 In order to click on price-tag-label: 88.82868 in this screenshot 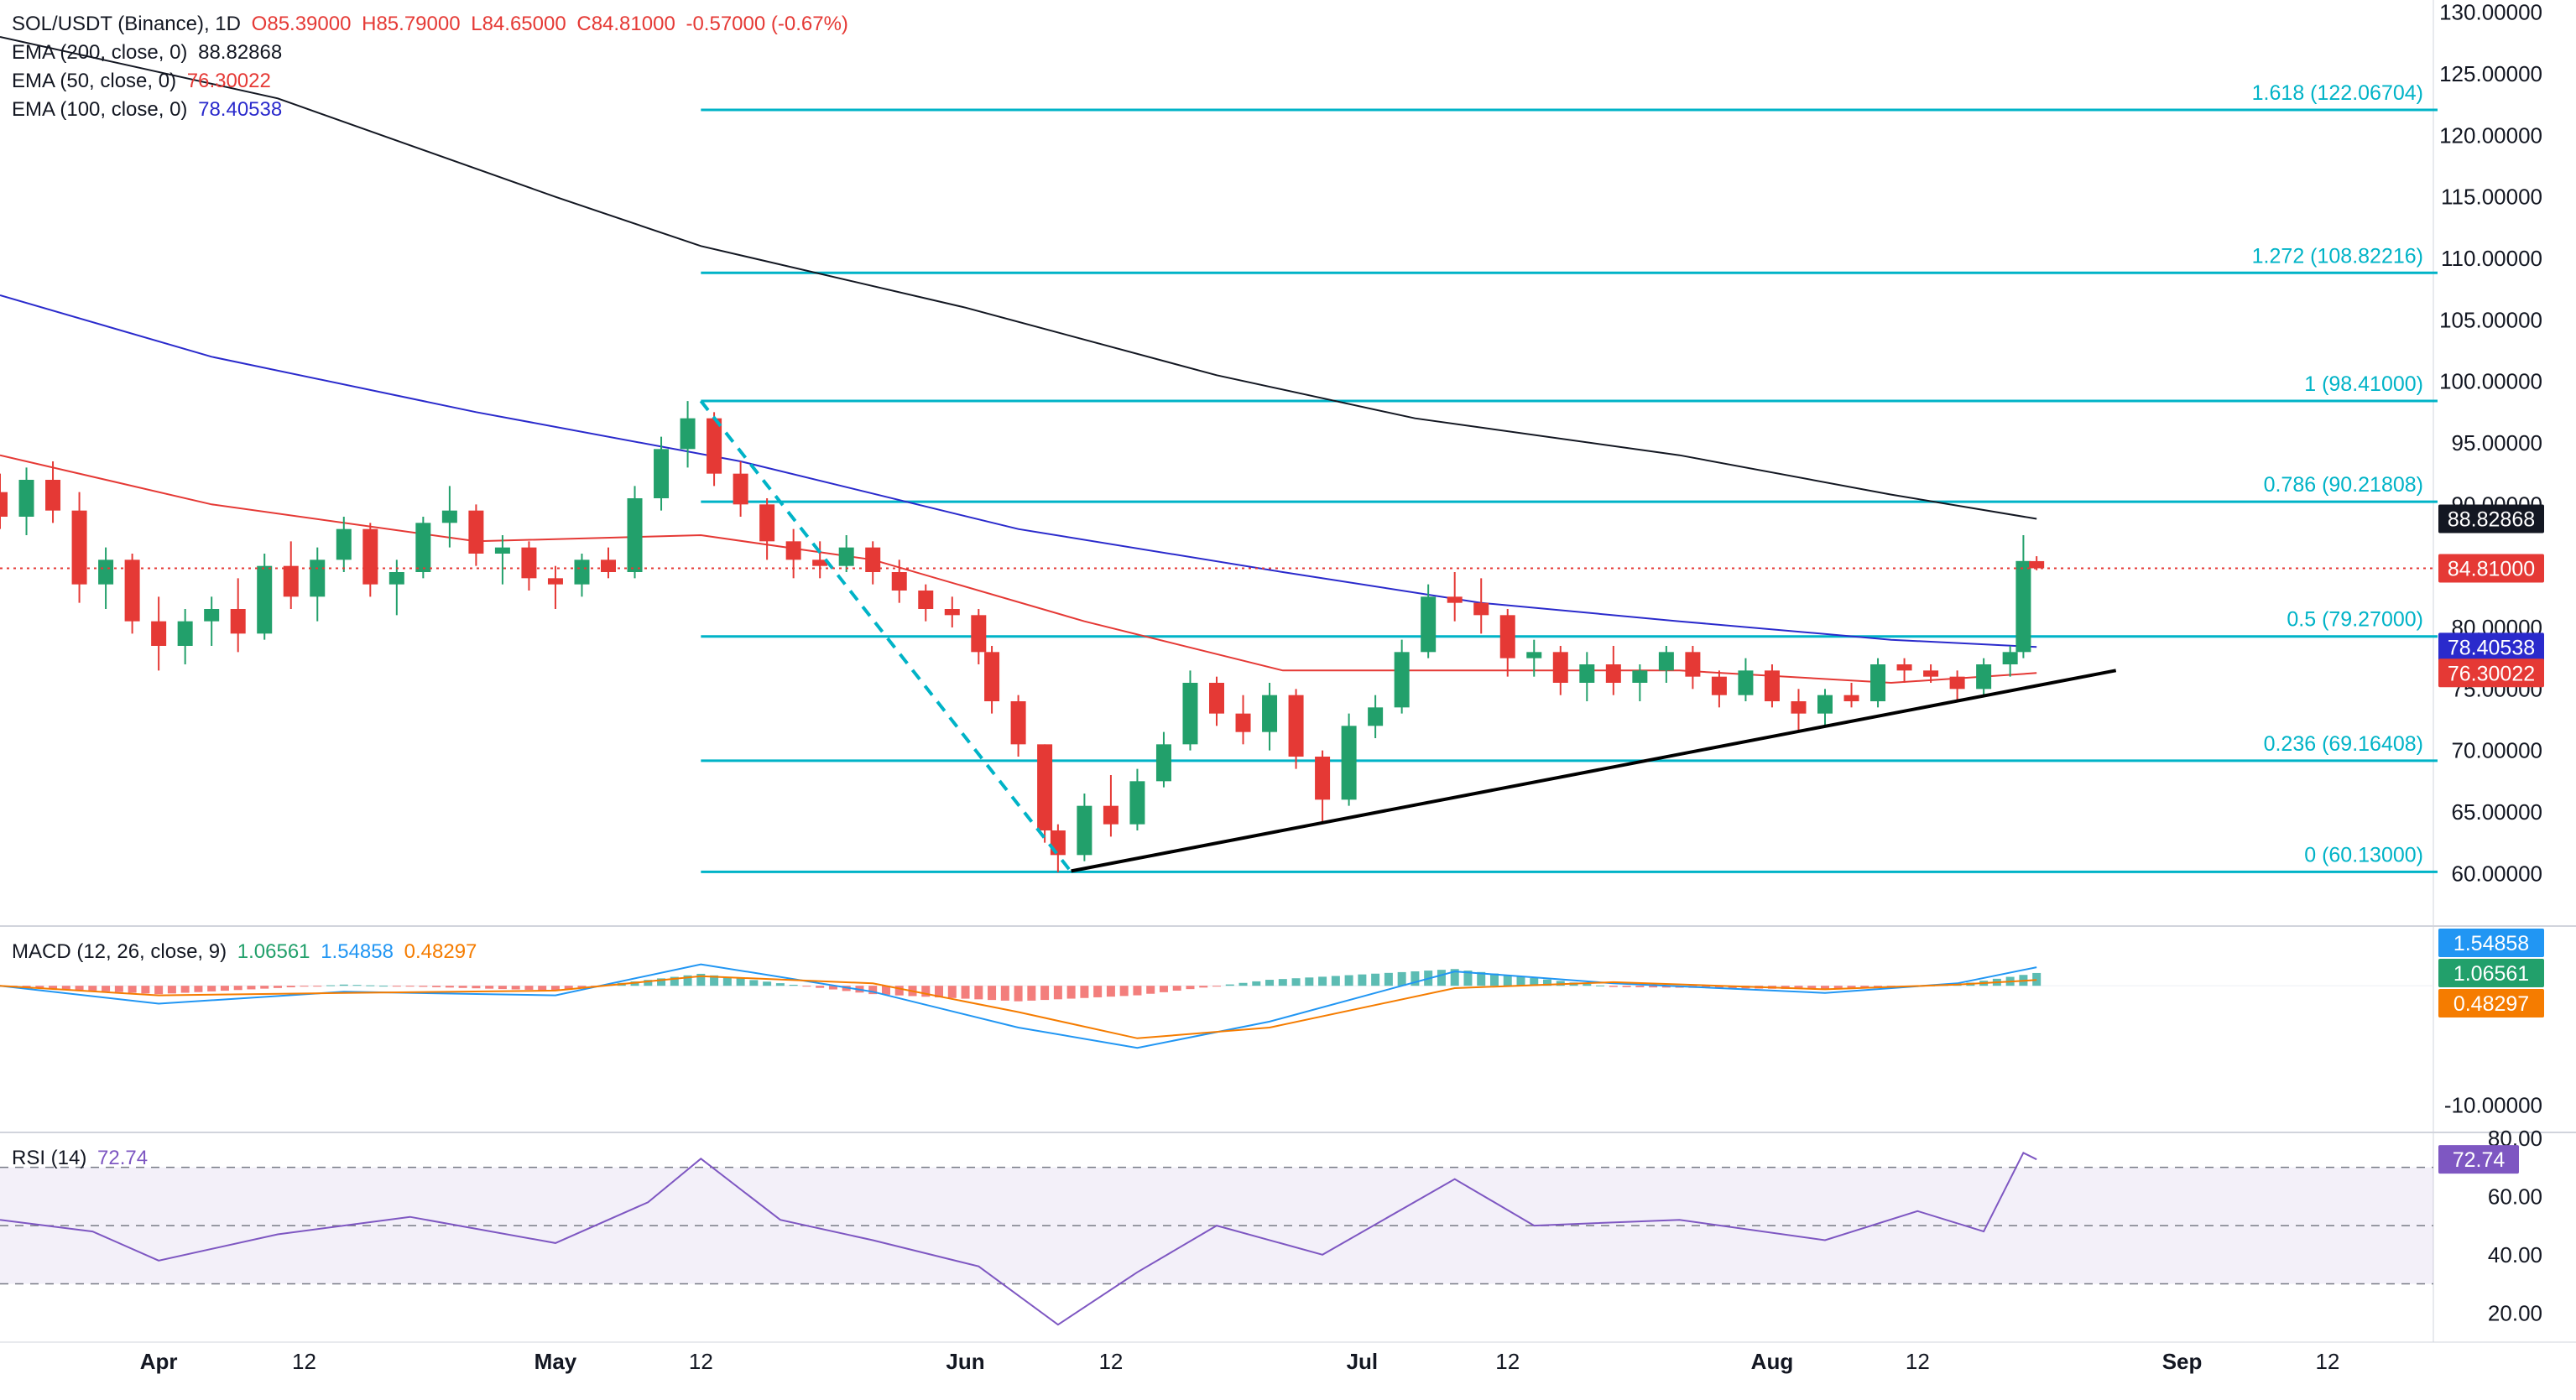, I will do `click(2491, 520)`.